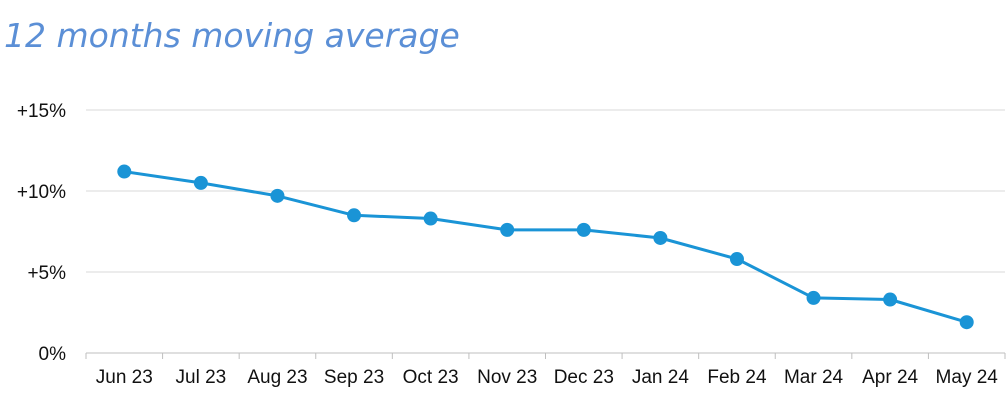  Describe the element at coordinates (814, 377) in the screenshot. I see `x-tick-label: Mar 24` at that location.